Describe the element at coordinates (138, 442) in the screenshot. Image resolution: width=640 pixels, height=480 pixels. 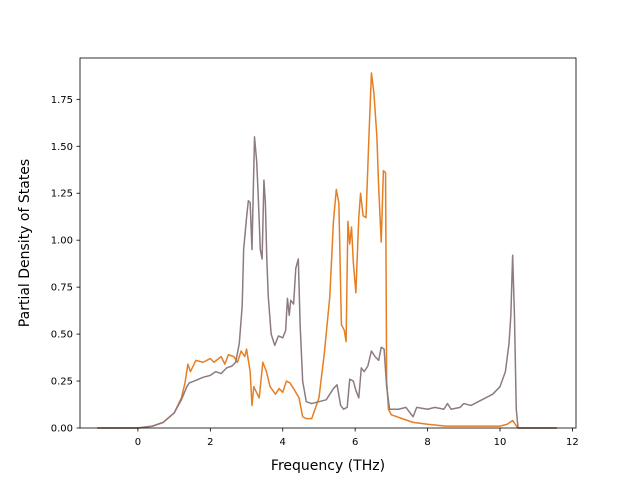
I see `x-tick-label: 0` at that location.